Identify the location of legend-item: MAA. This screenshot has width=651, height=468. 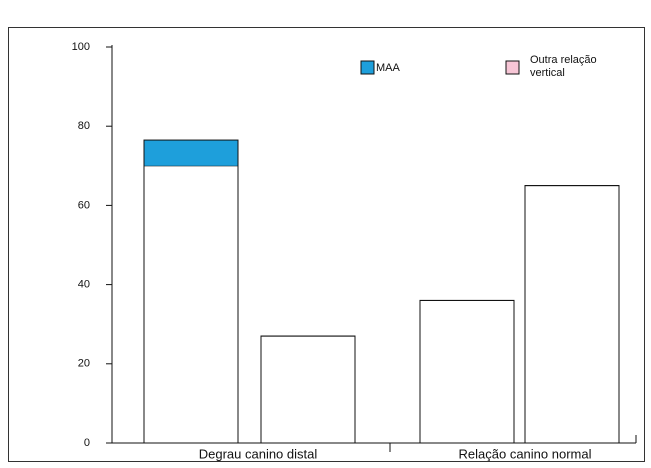
(388, 68).